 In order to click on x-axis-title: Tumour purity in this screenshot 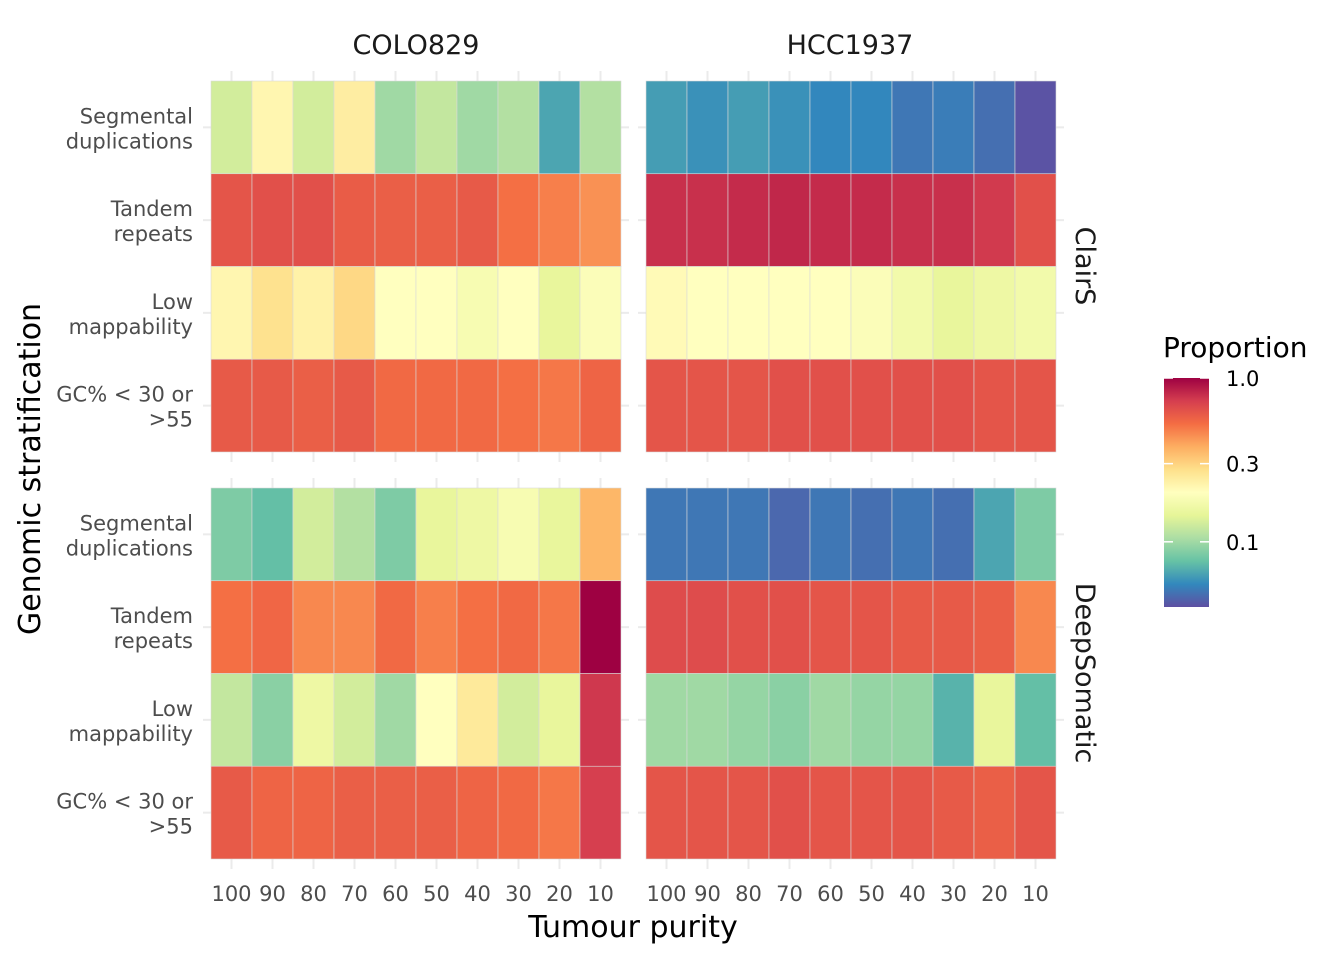, I will do `click(632, 927)`.